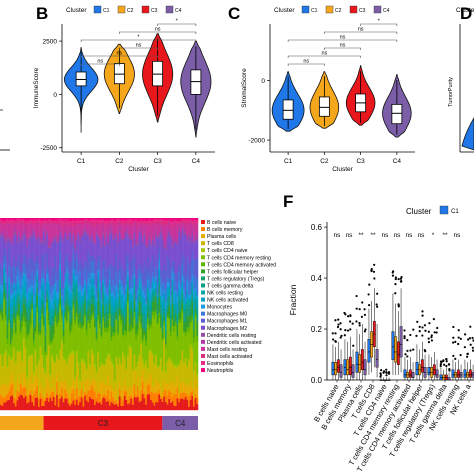  I want to click on panel-letter-d: D, so click(466, 13).